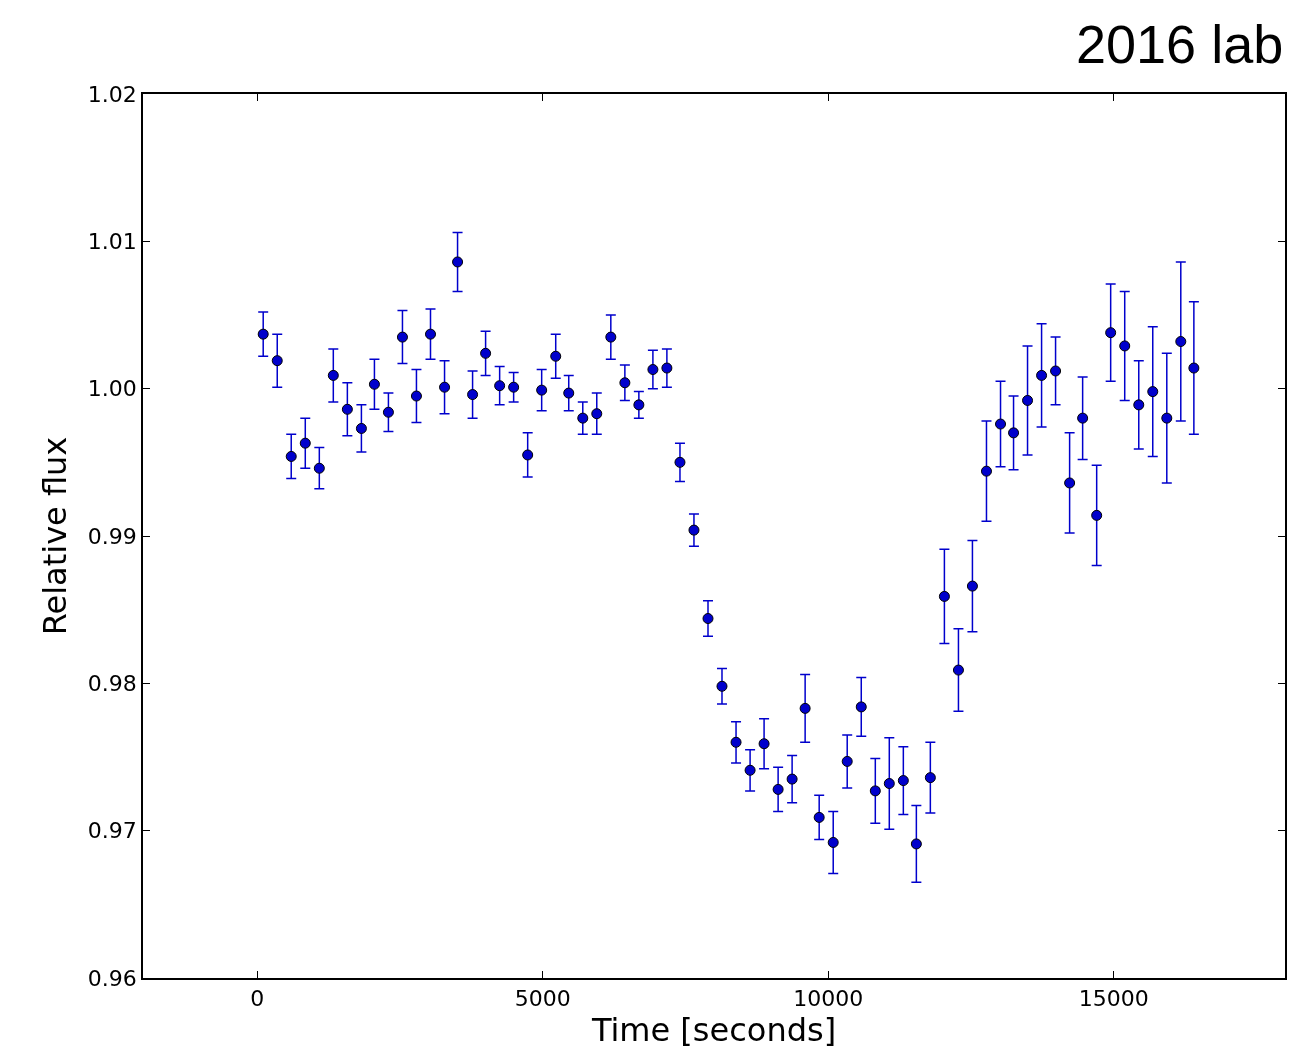 Image resolution: width=1298 pixels, height=1062 pixels. I want to click on y-tick-label: 0.99, so click(112, 536).